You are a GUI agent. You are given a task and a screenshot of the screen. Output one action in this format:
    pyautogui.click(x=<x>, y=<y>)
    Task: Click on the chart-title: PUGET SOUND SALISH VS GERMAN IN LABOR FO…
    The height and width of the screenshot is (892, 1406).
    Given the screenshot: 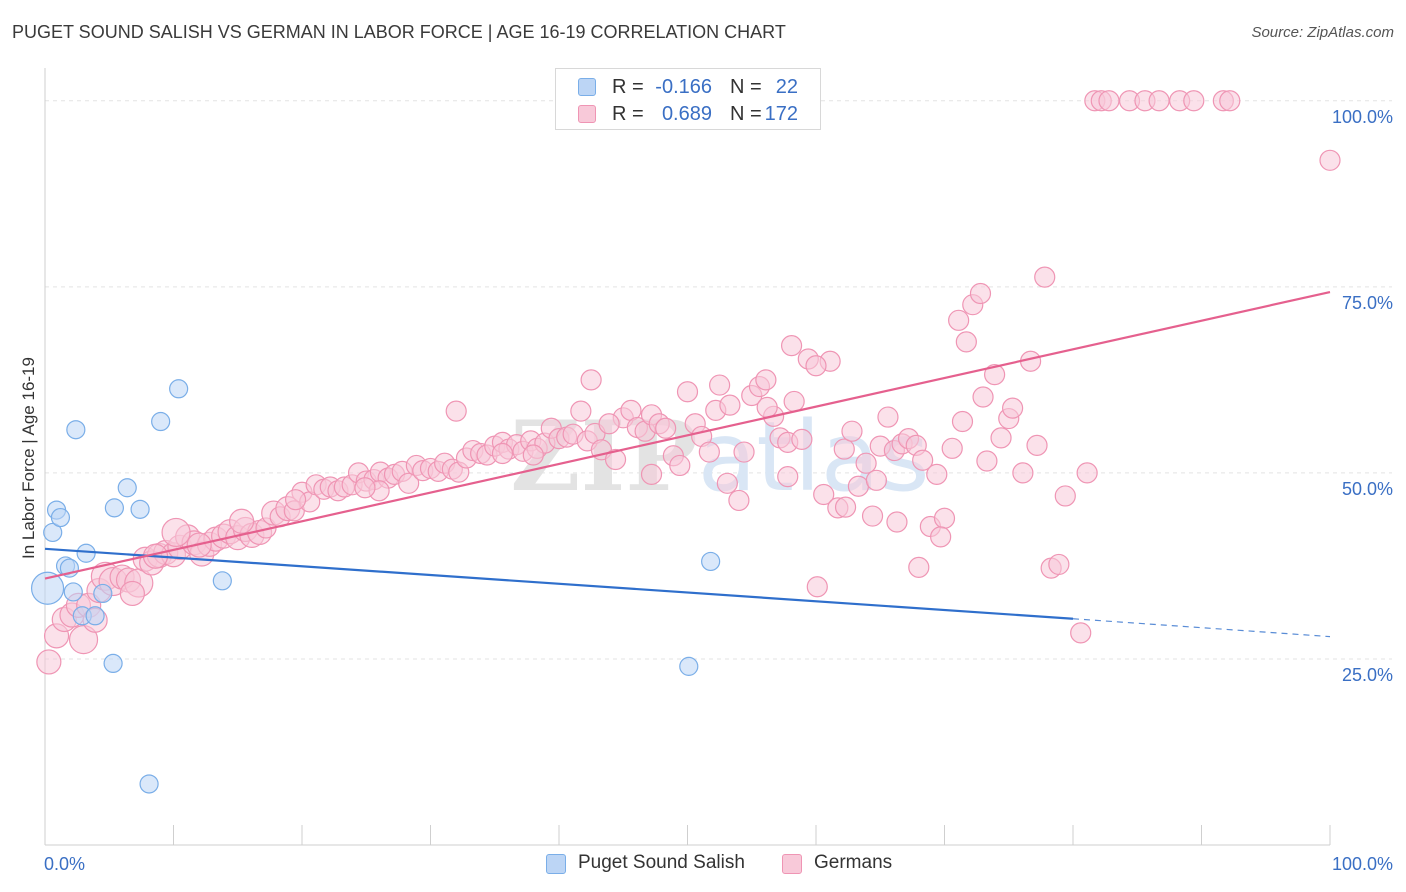 What is the action you would take?
    pyautogui.click(x=399, y=32)
    